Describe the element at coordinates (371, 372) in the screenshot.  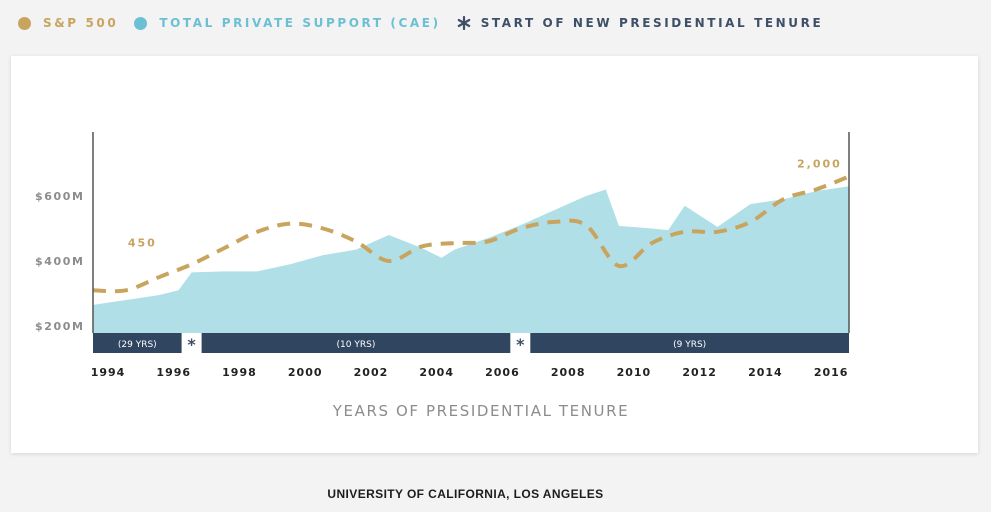
I see `x-tick-label: 2002` at that location.